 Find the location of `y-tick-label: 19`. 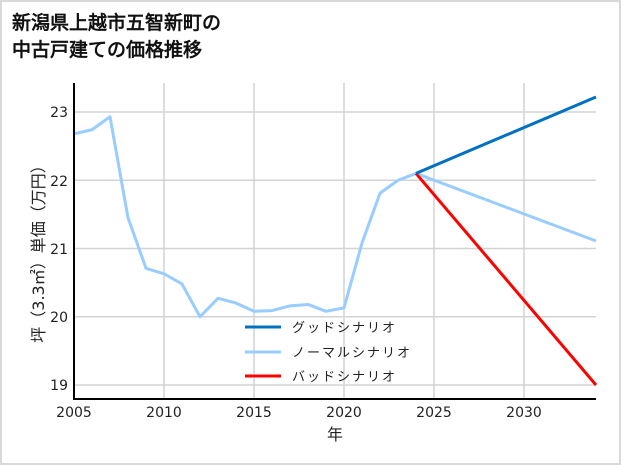

y-tick-label: 19 is located at coordinates (59, 386).